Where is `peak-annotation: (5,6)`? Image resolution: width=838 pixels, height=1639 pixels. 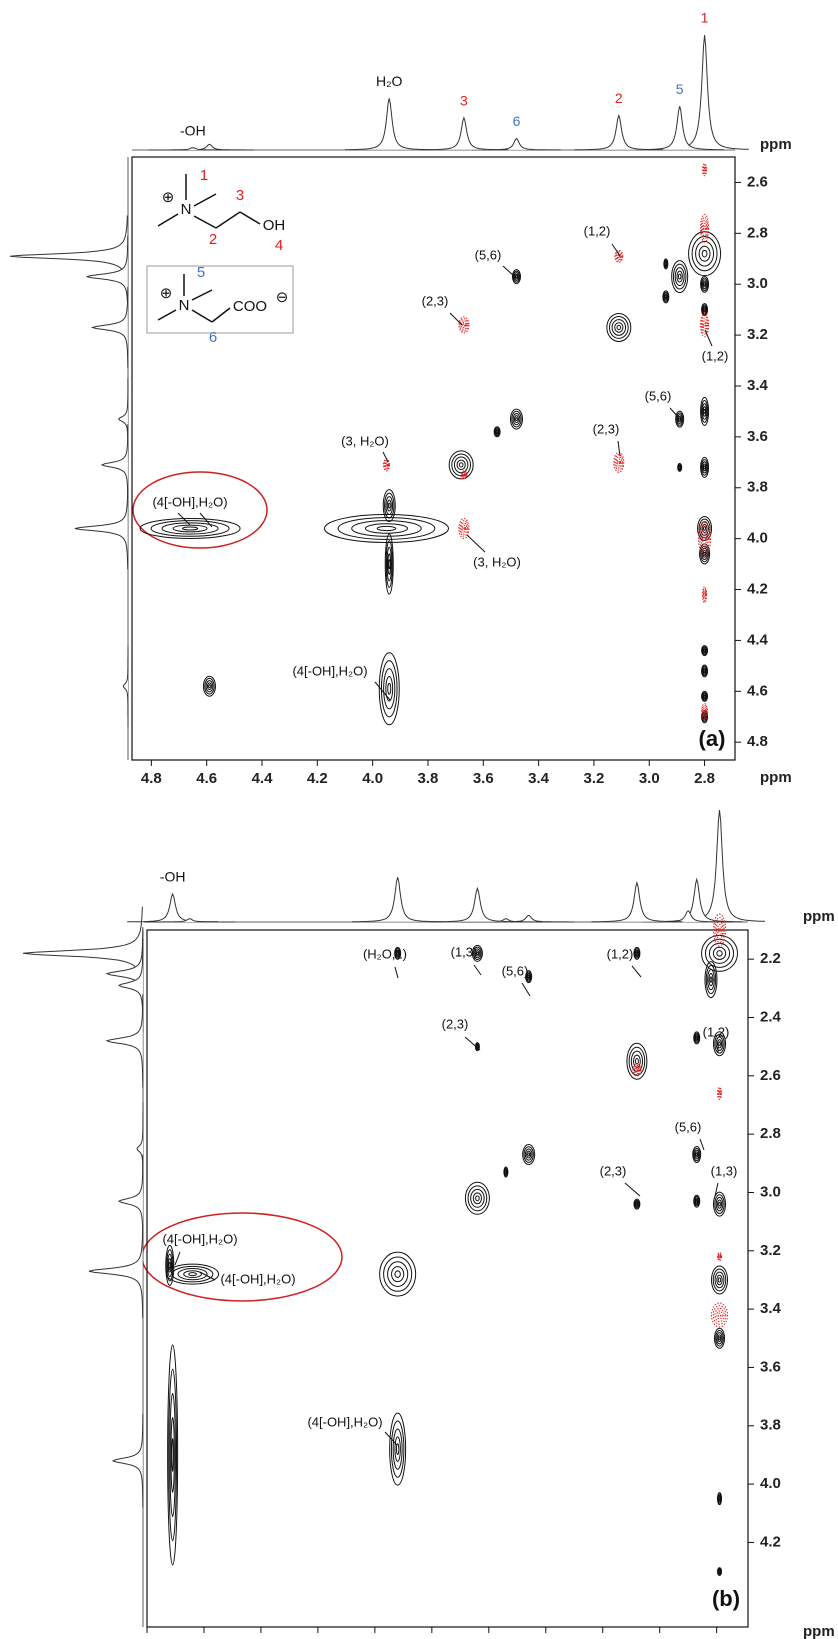 peak-annotation: (5,6) is located at coordinates (658, 395).